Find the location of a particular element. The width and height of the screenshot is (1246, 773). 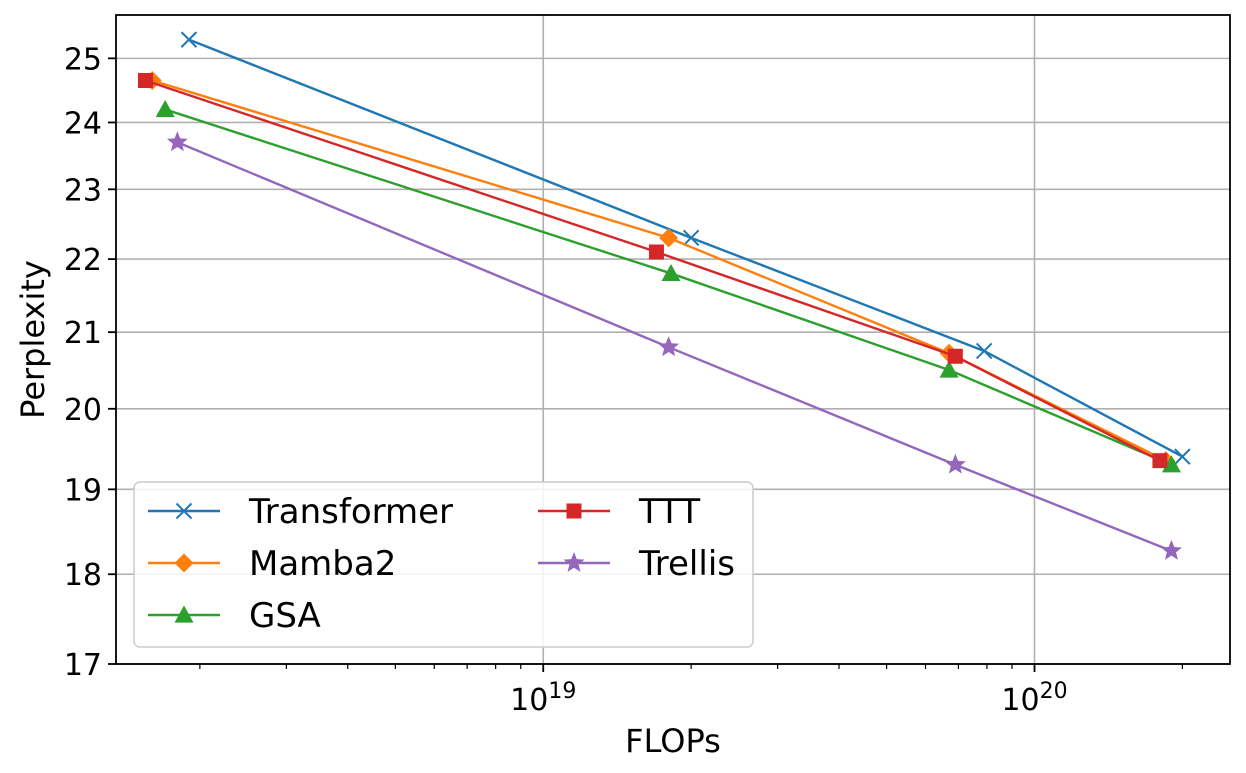

legend-label: Trellis is located at coordinates (686, 564).